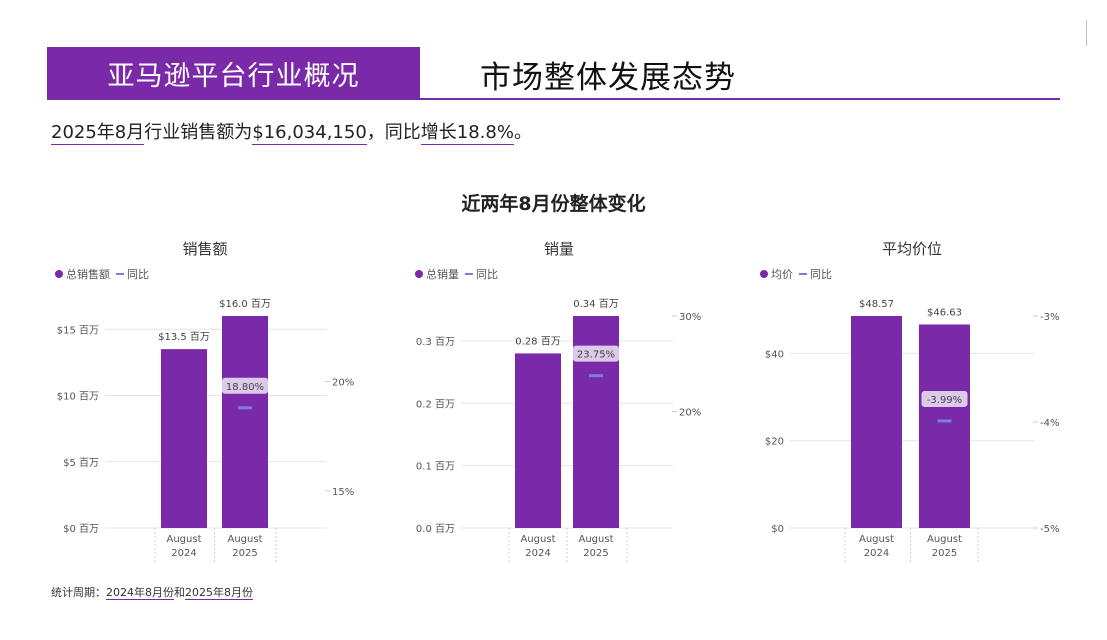  Describe the element at coordinates (559, 249) in the screenshot. I see `chart-title: 销量` at that location.